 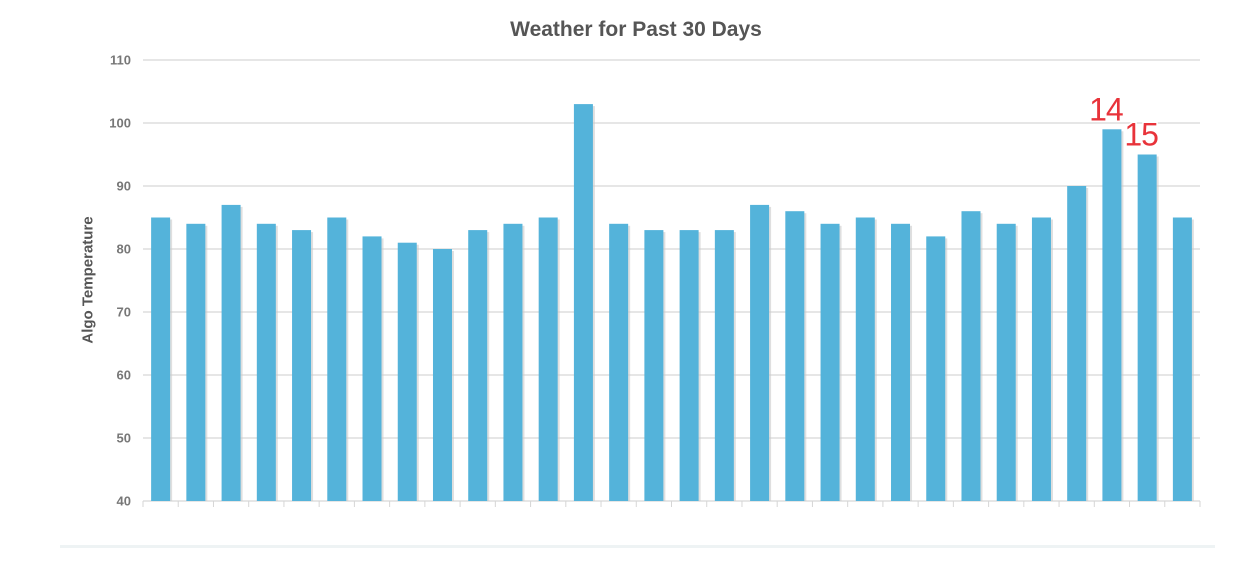 What do you see at coordinates (124, 438) in the screenshot?
I see `y-tick-label: 50` at bounding box center [124, 438].